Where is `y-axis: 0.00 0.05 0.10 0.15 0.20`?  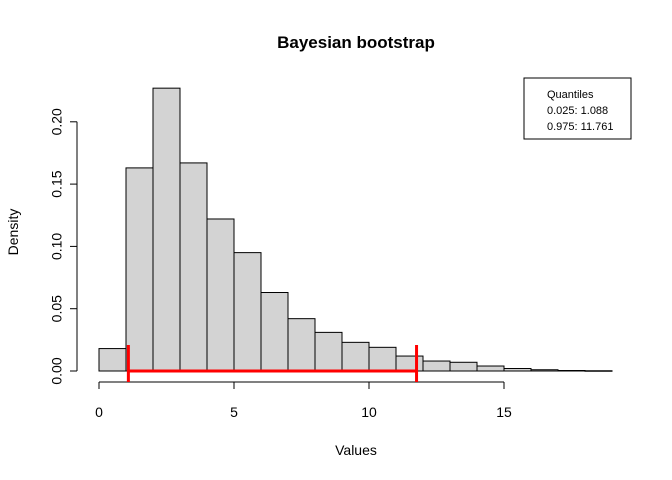 y-axis: 0.00 0.05 0.10 0.15 0.20 is located at coordinates (63, 246).